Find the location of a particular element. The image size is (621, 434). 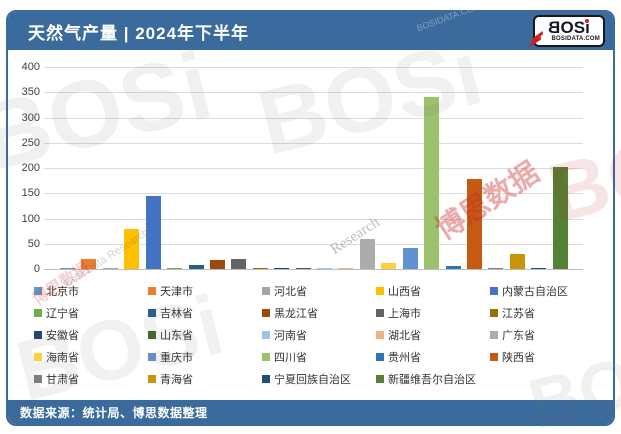

bar-辽宁省 is located at coordinates (175, 268).